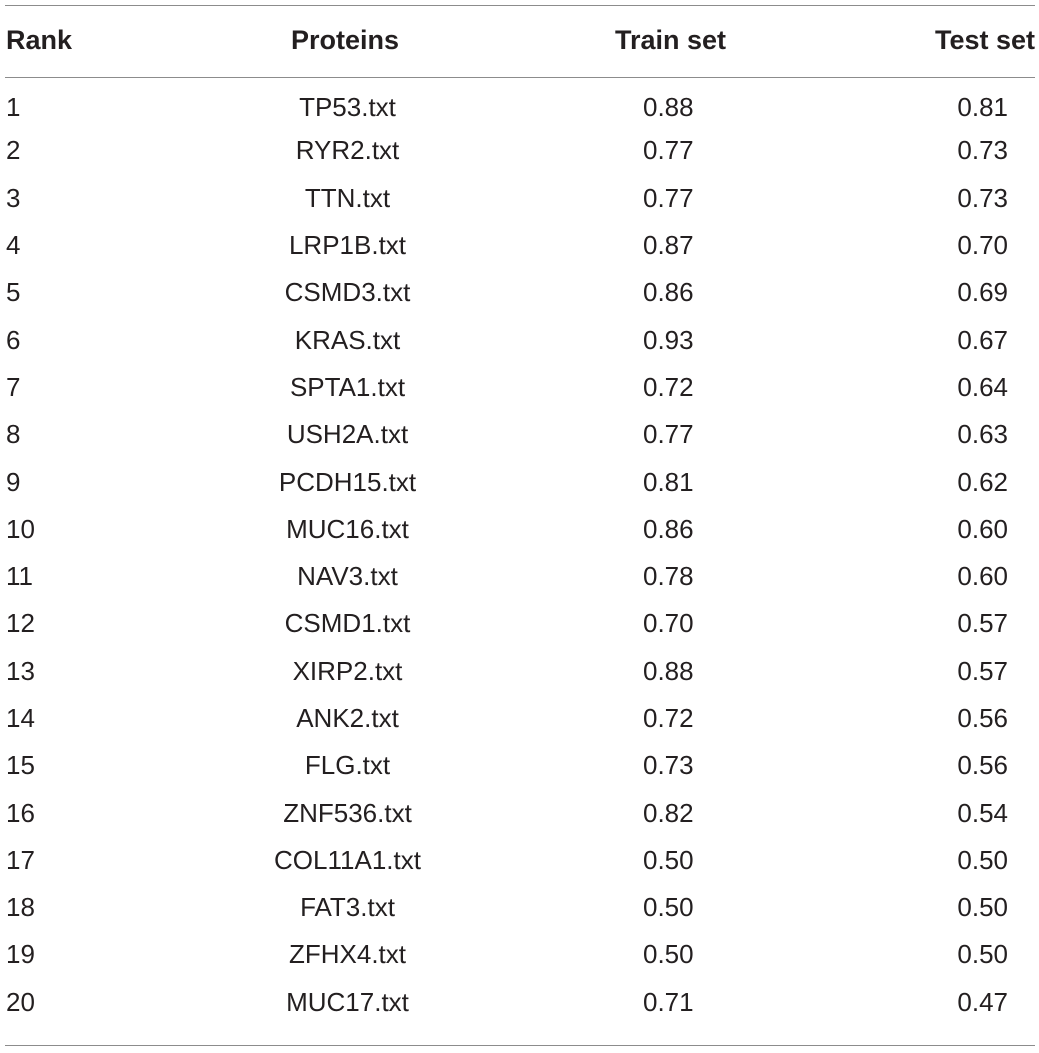 This screenshot has height=1053, width=1039. Describe the element at coordinates (347, 907) in the screenshot. I see `protein-cell: FAT3.txt` at that location.